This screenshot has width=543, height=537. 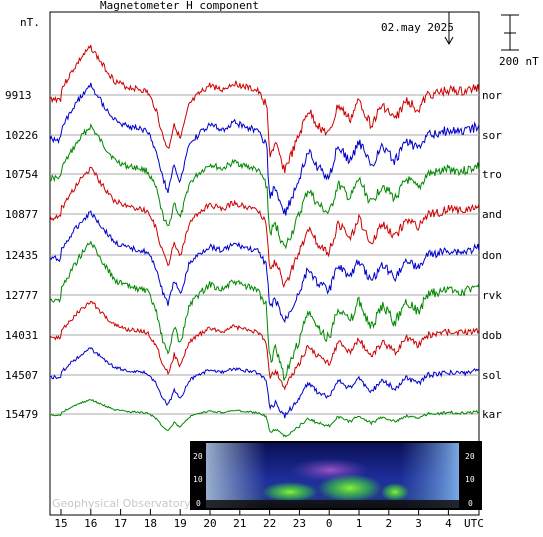 I want to click on scale-bar, so click(x=510, y=32).